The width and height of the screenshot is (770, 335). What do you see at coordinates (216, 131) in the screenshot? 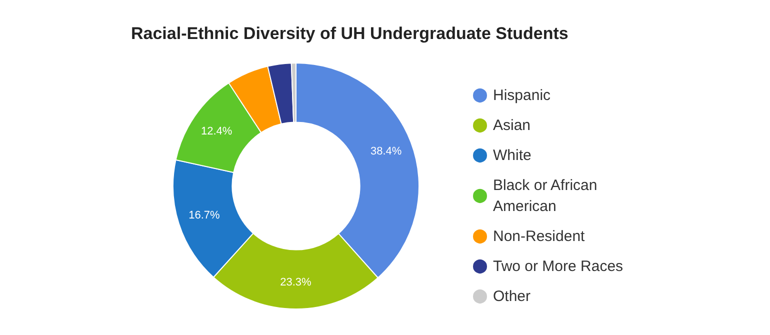
I see `data-label: 12.4%` at bounding box center [216, 131].